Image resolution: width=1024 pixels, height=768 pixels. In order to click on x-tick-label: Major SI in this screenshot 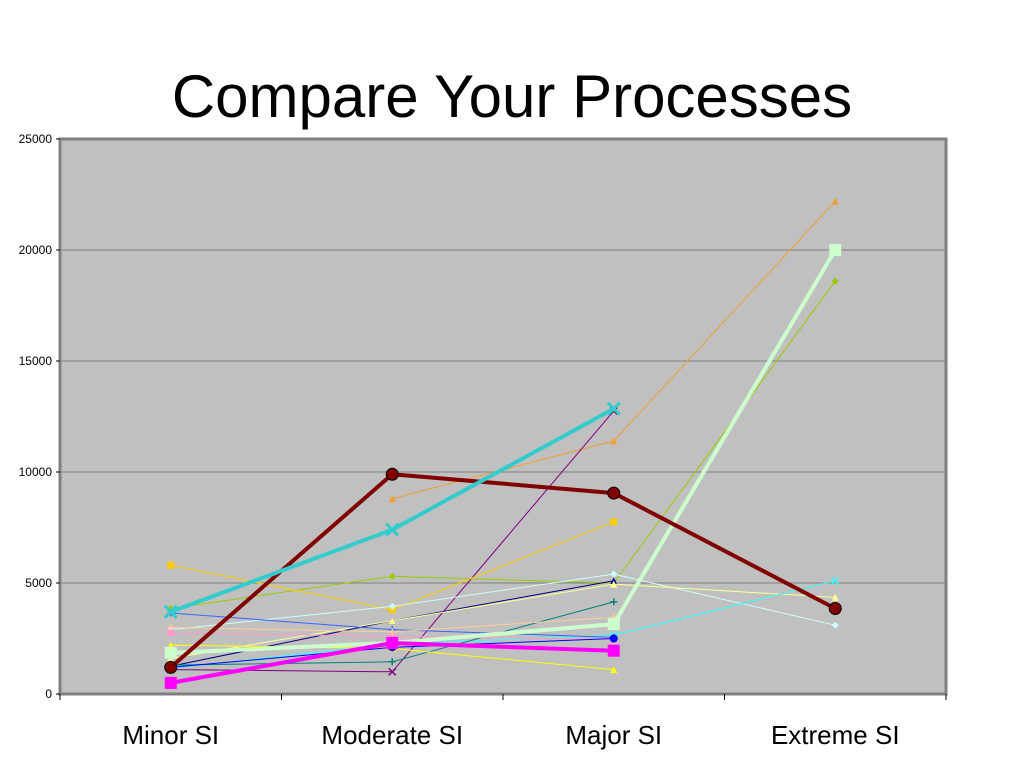, I will do `click(613, 735)`.